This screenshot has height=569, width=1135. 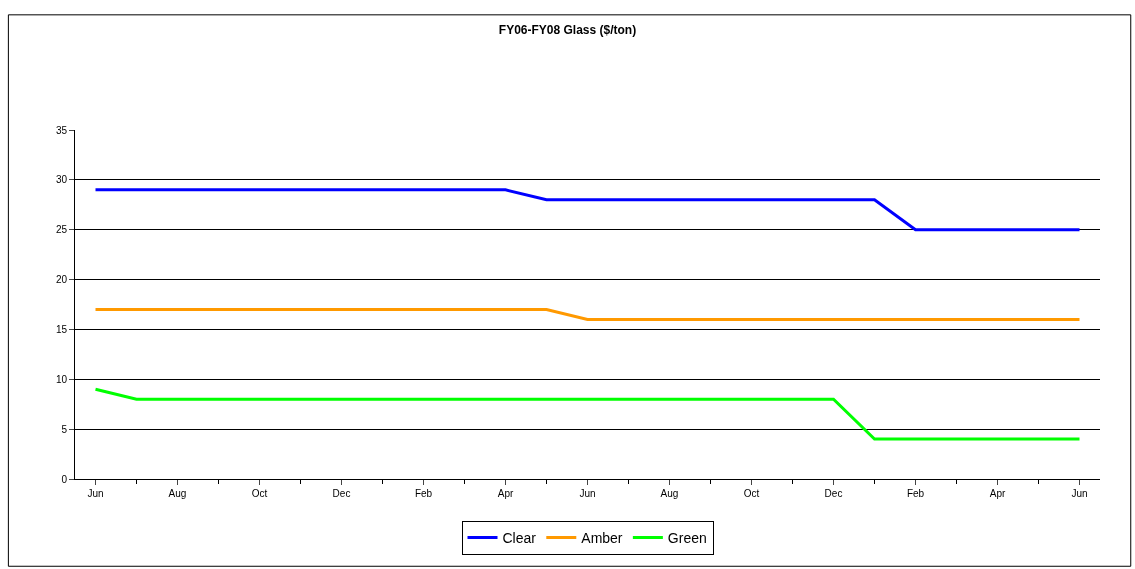 What do you see at coordinates (61, 379) in the screenshot?
I see `y-tick-label: 10` at bounding box center [61, 379].